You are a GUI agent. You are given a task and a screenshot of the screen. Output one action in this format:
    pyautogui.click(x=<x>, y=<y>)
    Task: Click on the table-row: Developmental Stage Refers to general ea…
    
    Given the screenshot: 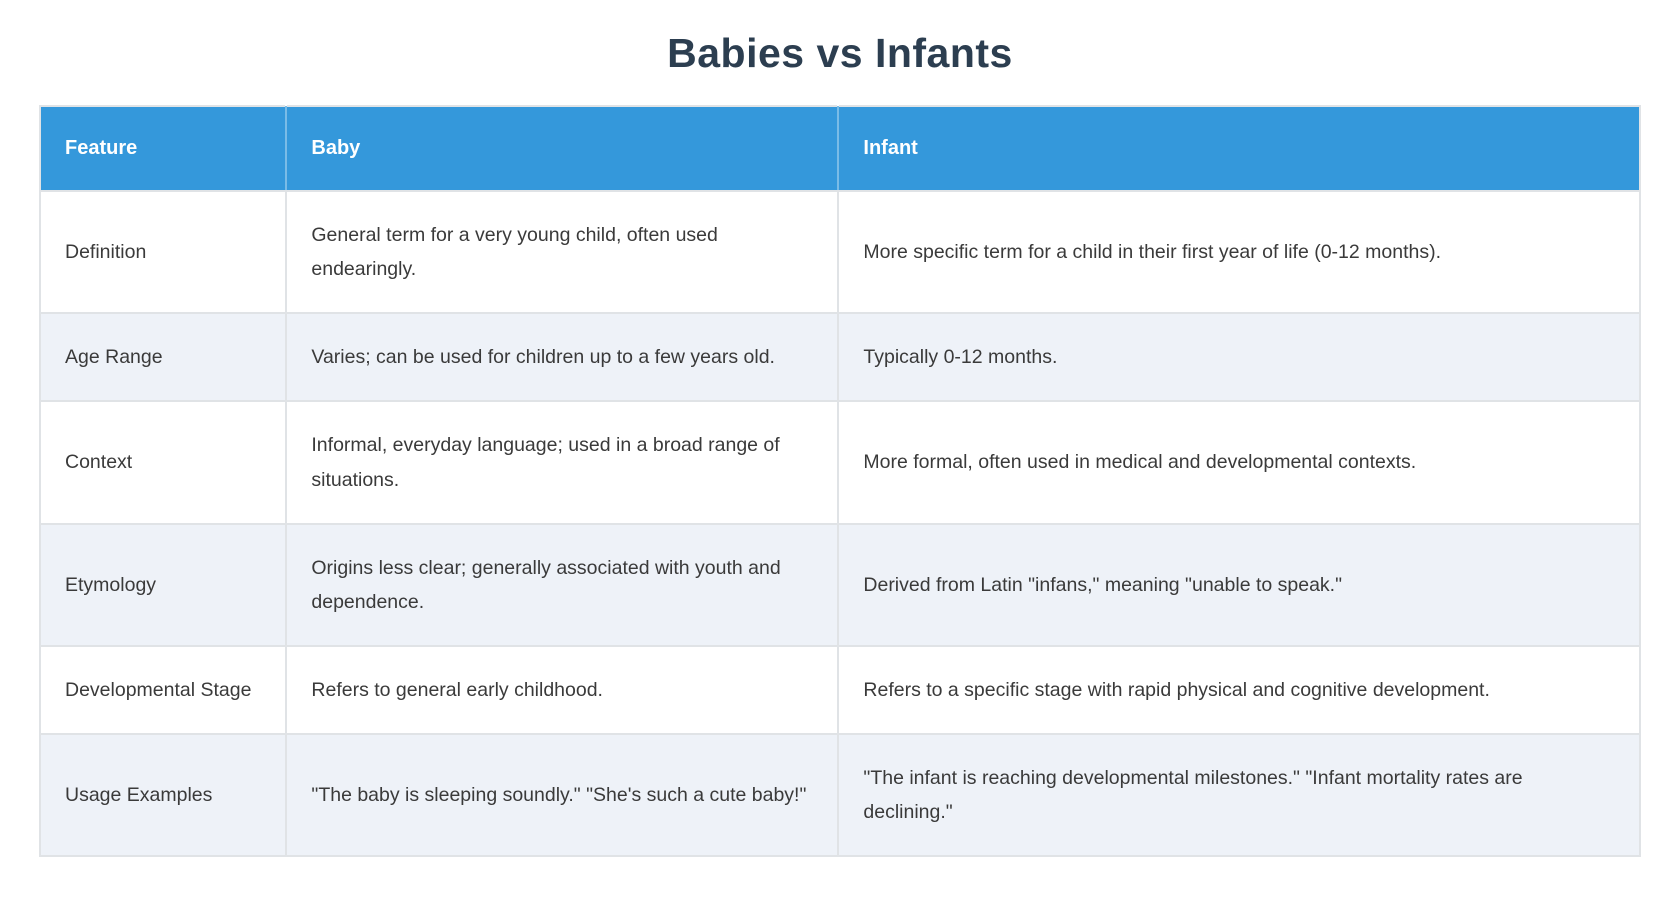 What is the action you would take?
    pyautogui.click(x=839, y=690)
    